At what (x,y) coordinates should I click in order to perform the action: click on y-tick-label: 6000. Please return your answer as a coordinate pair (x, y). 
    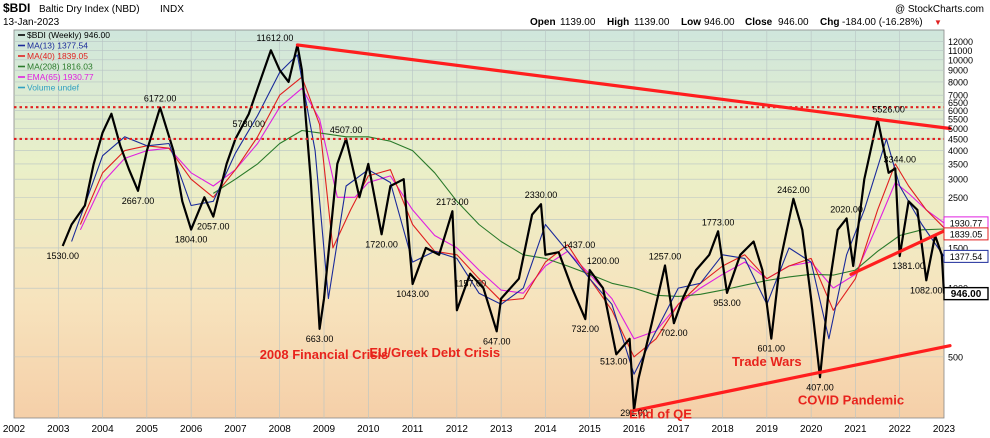
    Looking at the image, I should click on (958, 111).